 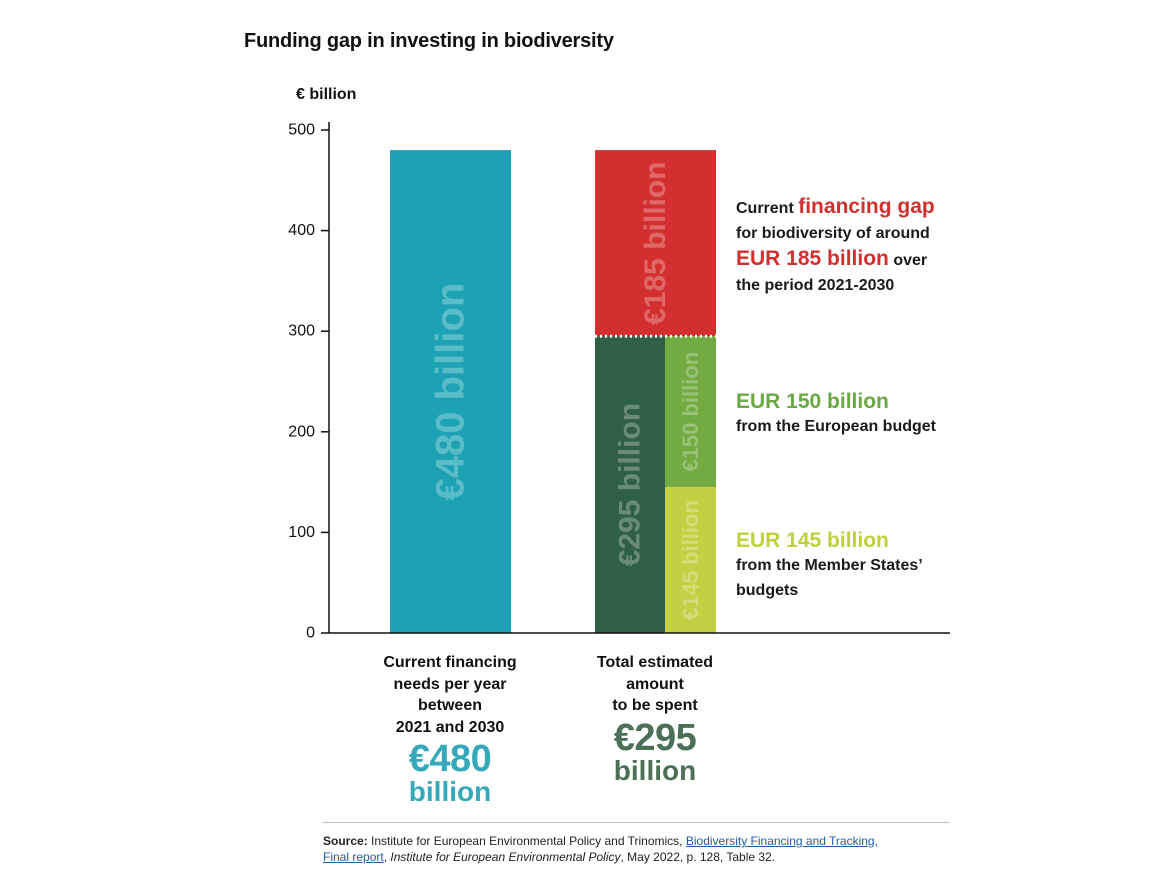 I want to click on source-text: , May 2022, p. 128, Table 32., so click(x=698, y=857).